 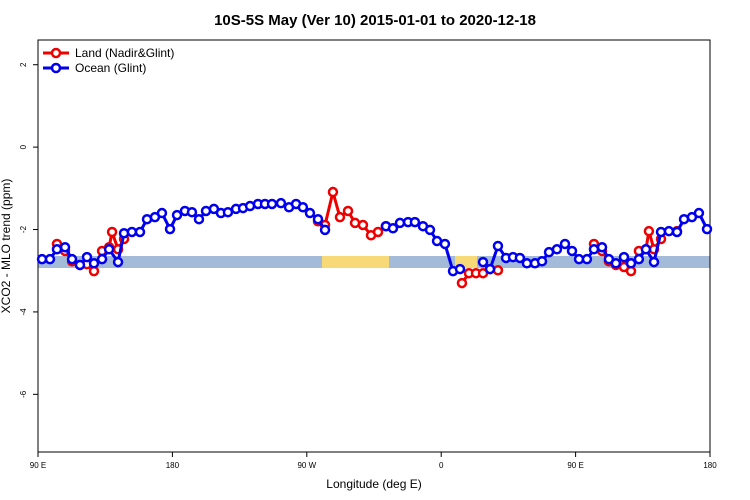 I want to click on y-axis-label: XCO2 - MLO trend (ppm), so click(x=6, y=246).